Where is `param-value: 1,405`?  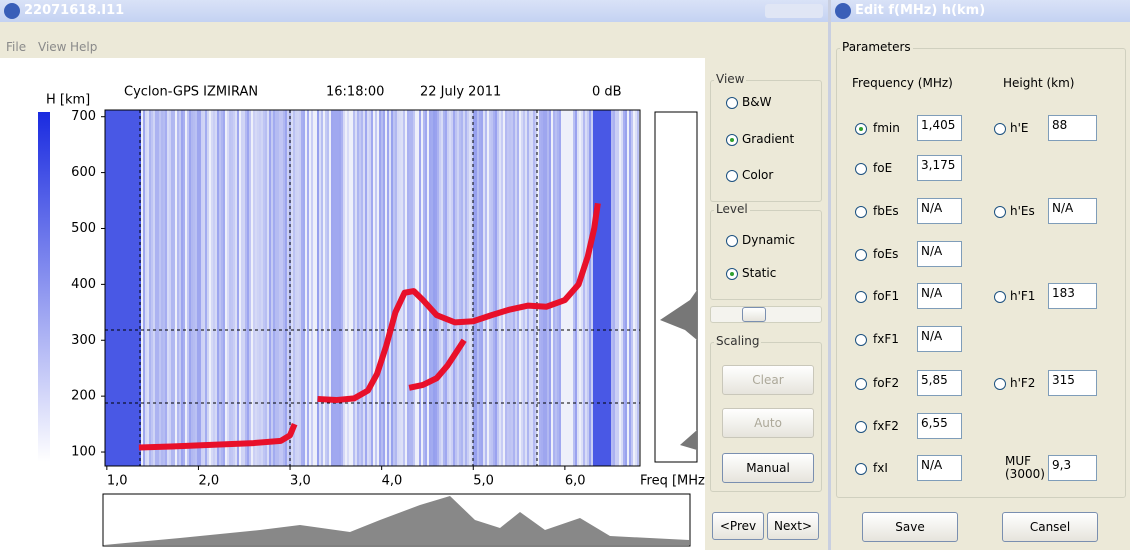
param-value: 1,405 is located at coordinates (939, 128).